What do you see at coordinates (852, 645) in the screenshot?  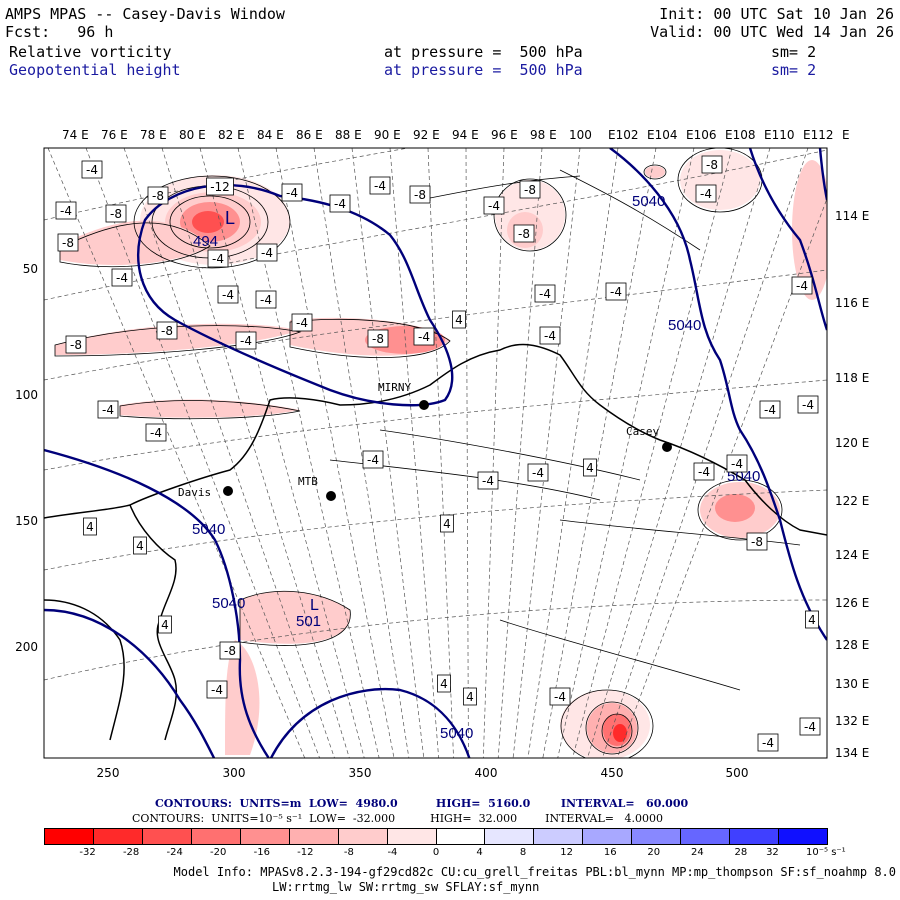 I see `right-lon-label: 128 E` at bounding box center [852, 645].